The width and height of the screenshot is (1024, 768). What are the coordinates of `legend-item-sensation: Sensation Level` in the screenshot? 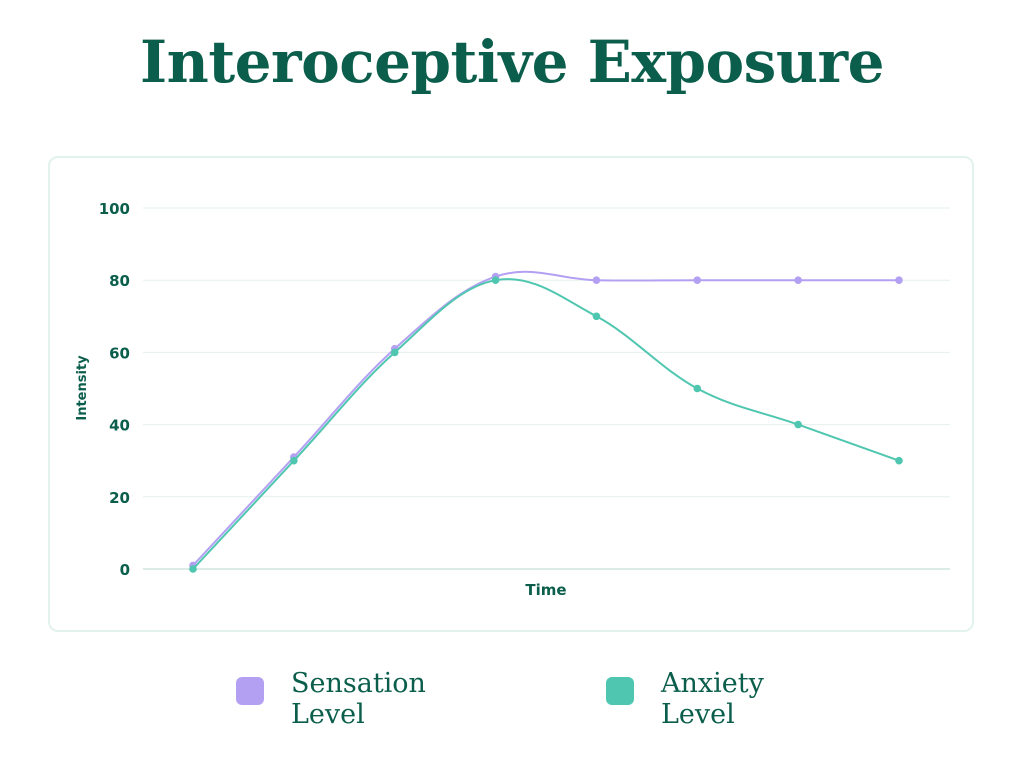 It's located at (348, 699).